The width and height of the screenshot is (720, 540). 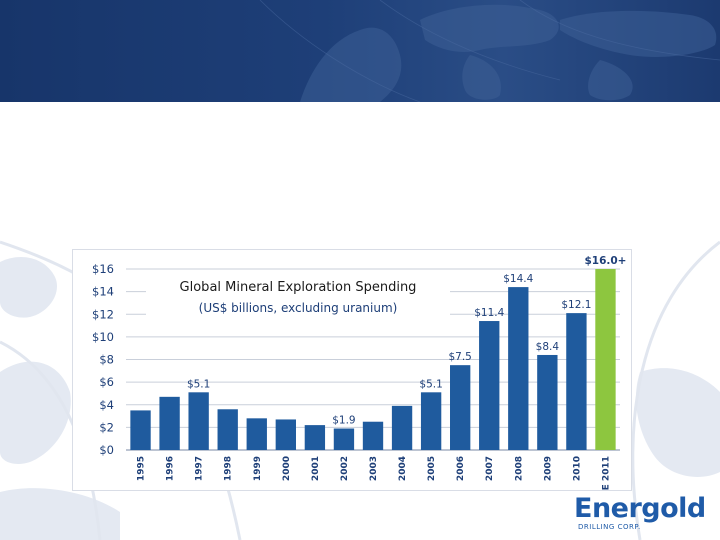 What do you see at coordinates (106, 427) in the screenshot?
I see `y-tick-label: $2` at bounding box center [106, 427].